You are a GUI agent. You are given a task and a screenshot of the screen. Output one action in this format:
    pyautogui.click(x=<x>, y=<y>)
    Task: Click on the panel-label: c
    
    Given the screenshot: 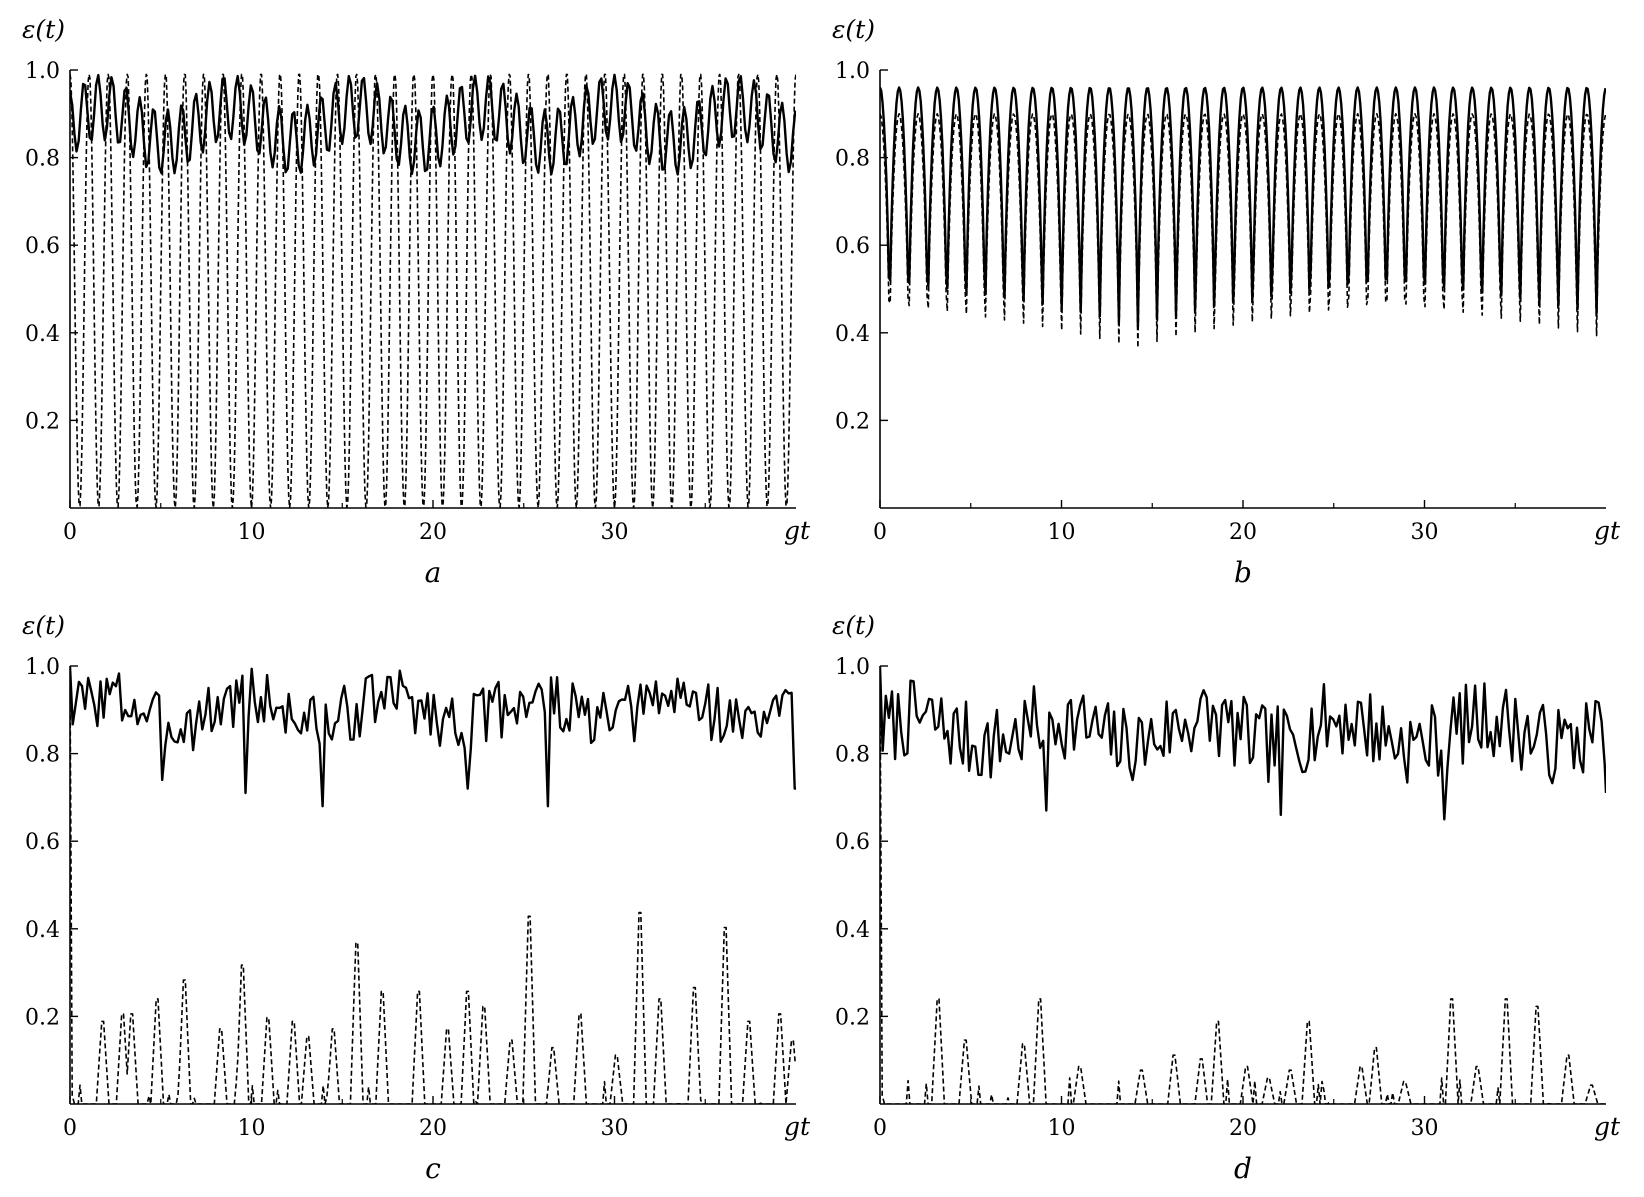 What is the action you would take?
    pyautogui.click(x=433, y=1168)
    